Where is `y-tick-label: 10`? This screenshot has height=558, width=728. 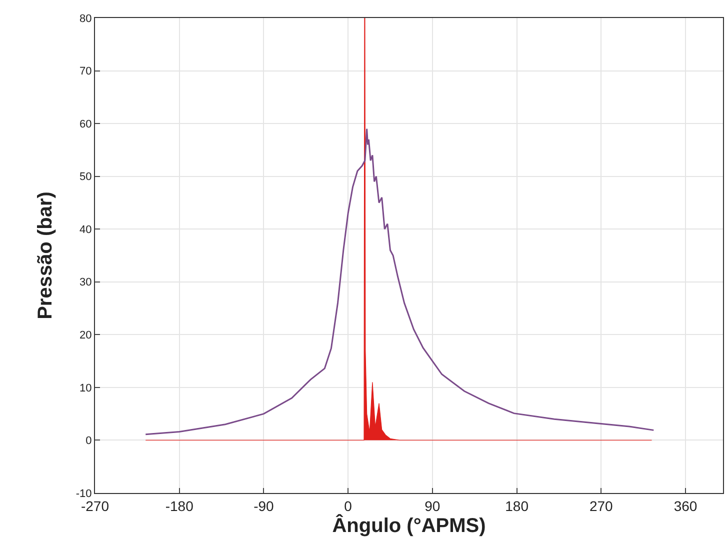 y-tick-label: 10 is located at coordinates (86, 388).